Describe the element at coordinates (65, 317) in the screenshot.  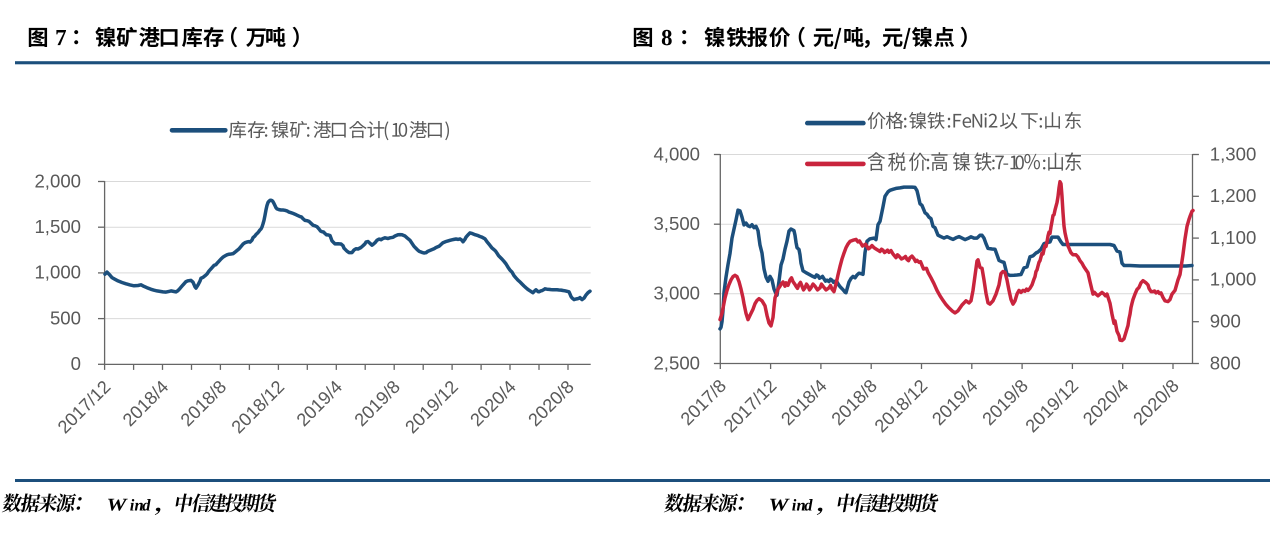
I see `svg-text: 500` at that location.